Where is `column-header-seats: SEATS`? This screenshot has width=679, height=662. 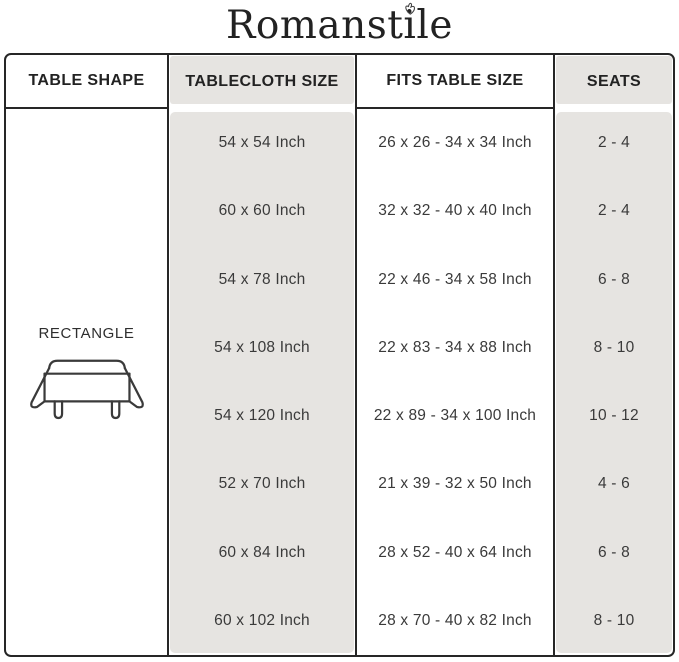
column-header-seats: SEATS is located at coordinates (614, 82).